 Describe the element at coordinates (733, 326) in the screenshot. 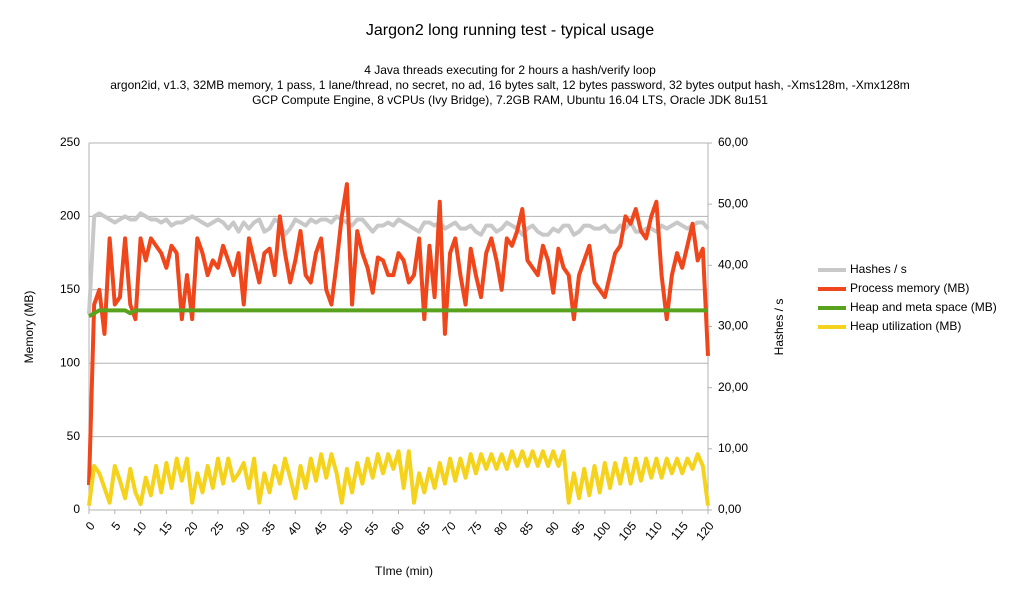

I see `y2-tick-label: 30,00` at that location.